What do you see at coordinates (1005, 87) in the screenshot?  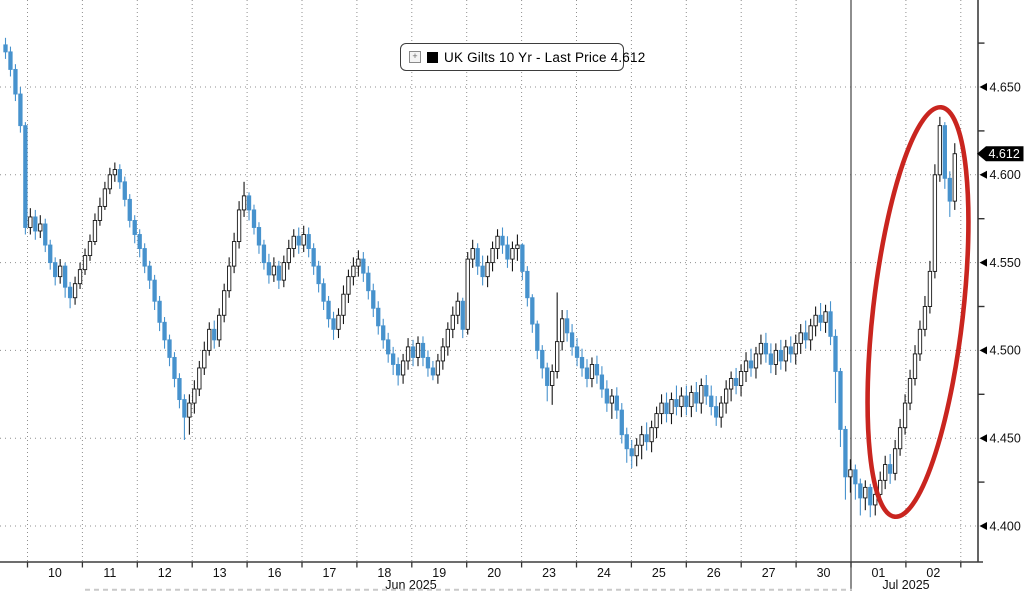 I see `y-axis-label: 4.650` at bounding box center [1005, 87].